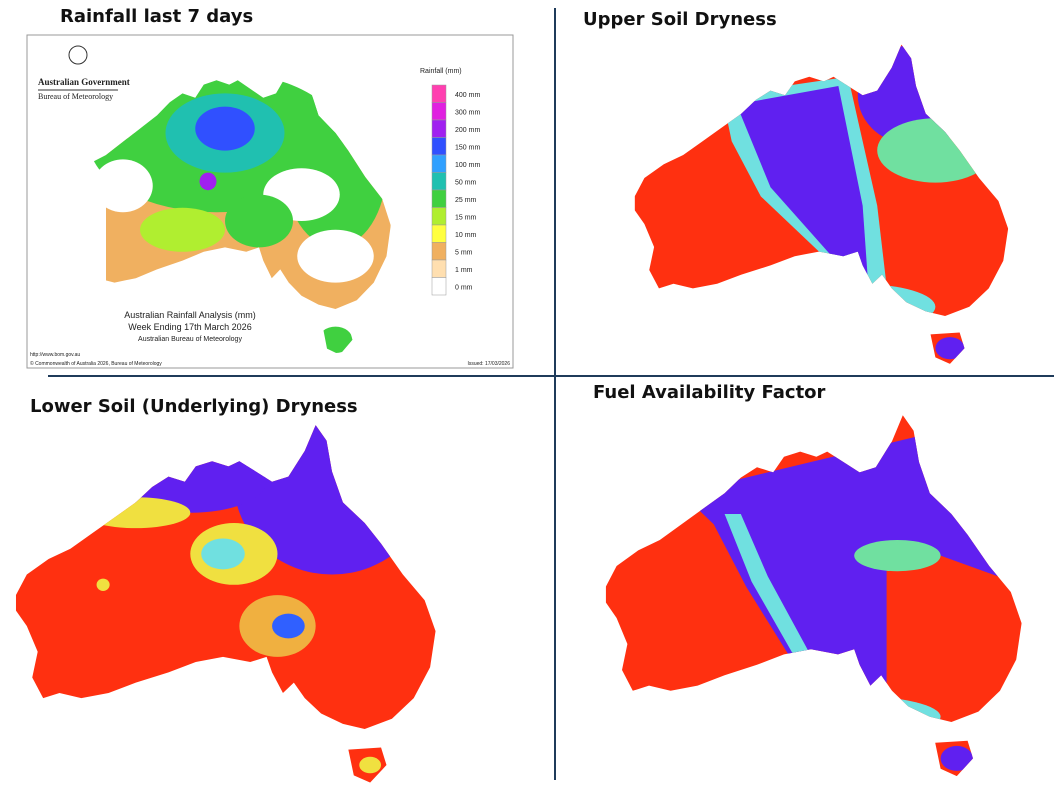  I want to click on legend-label: 15 mm, so click(466, 218).